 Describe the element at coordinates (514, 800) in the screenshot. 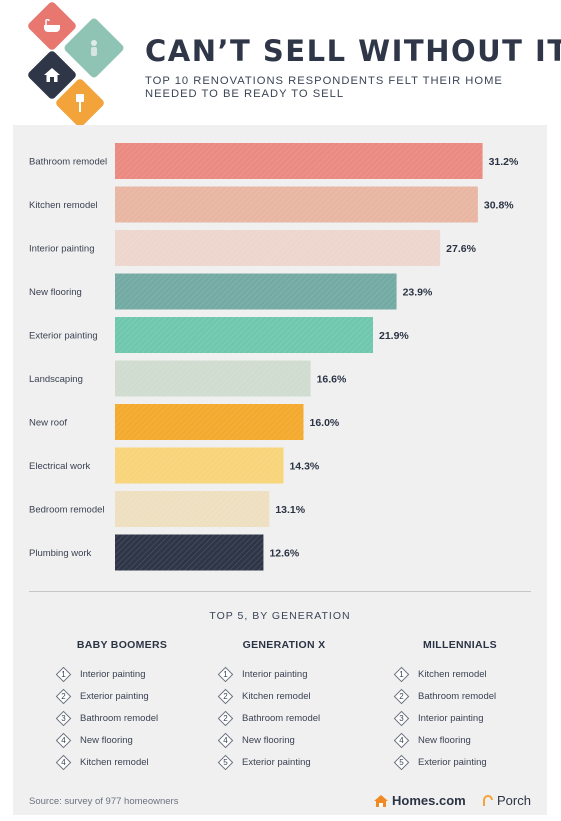

I see `porch-logo-text: Porch` at that location.